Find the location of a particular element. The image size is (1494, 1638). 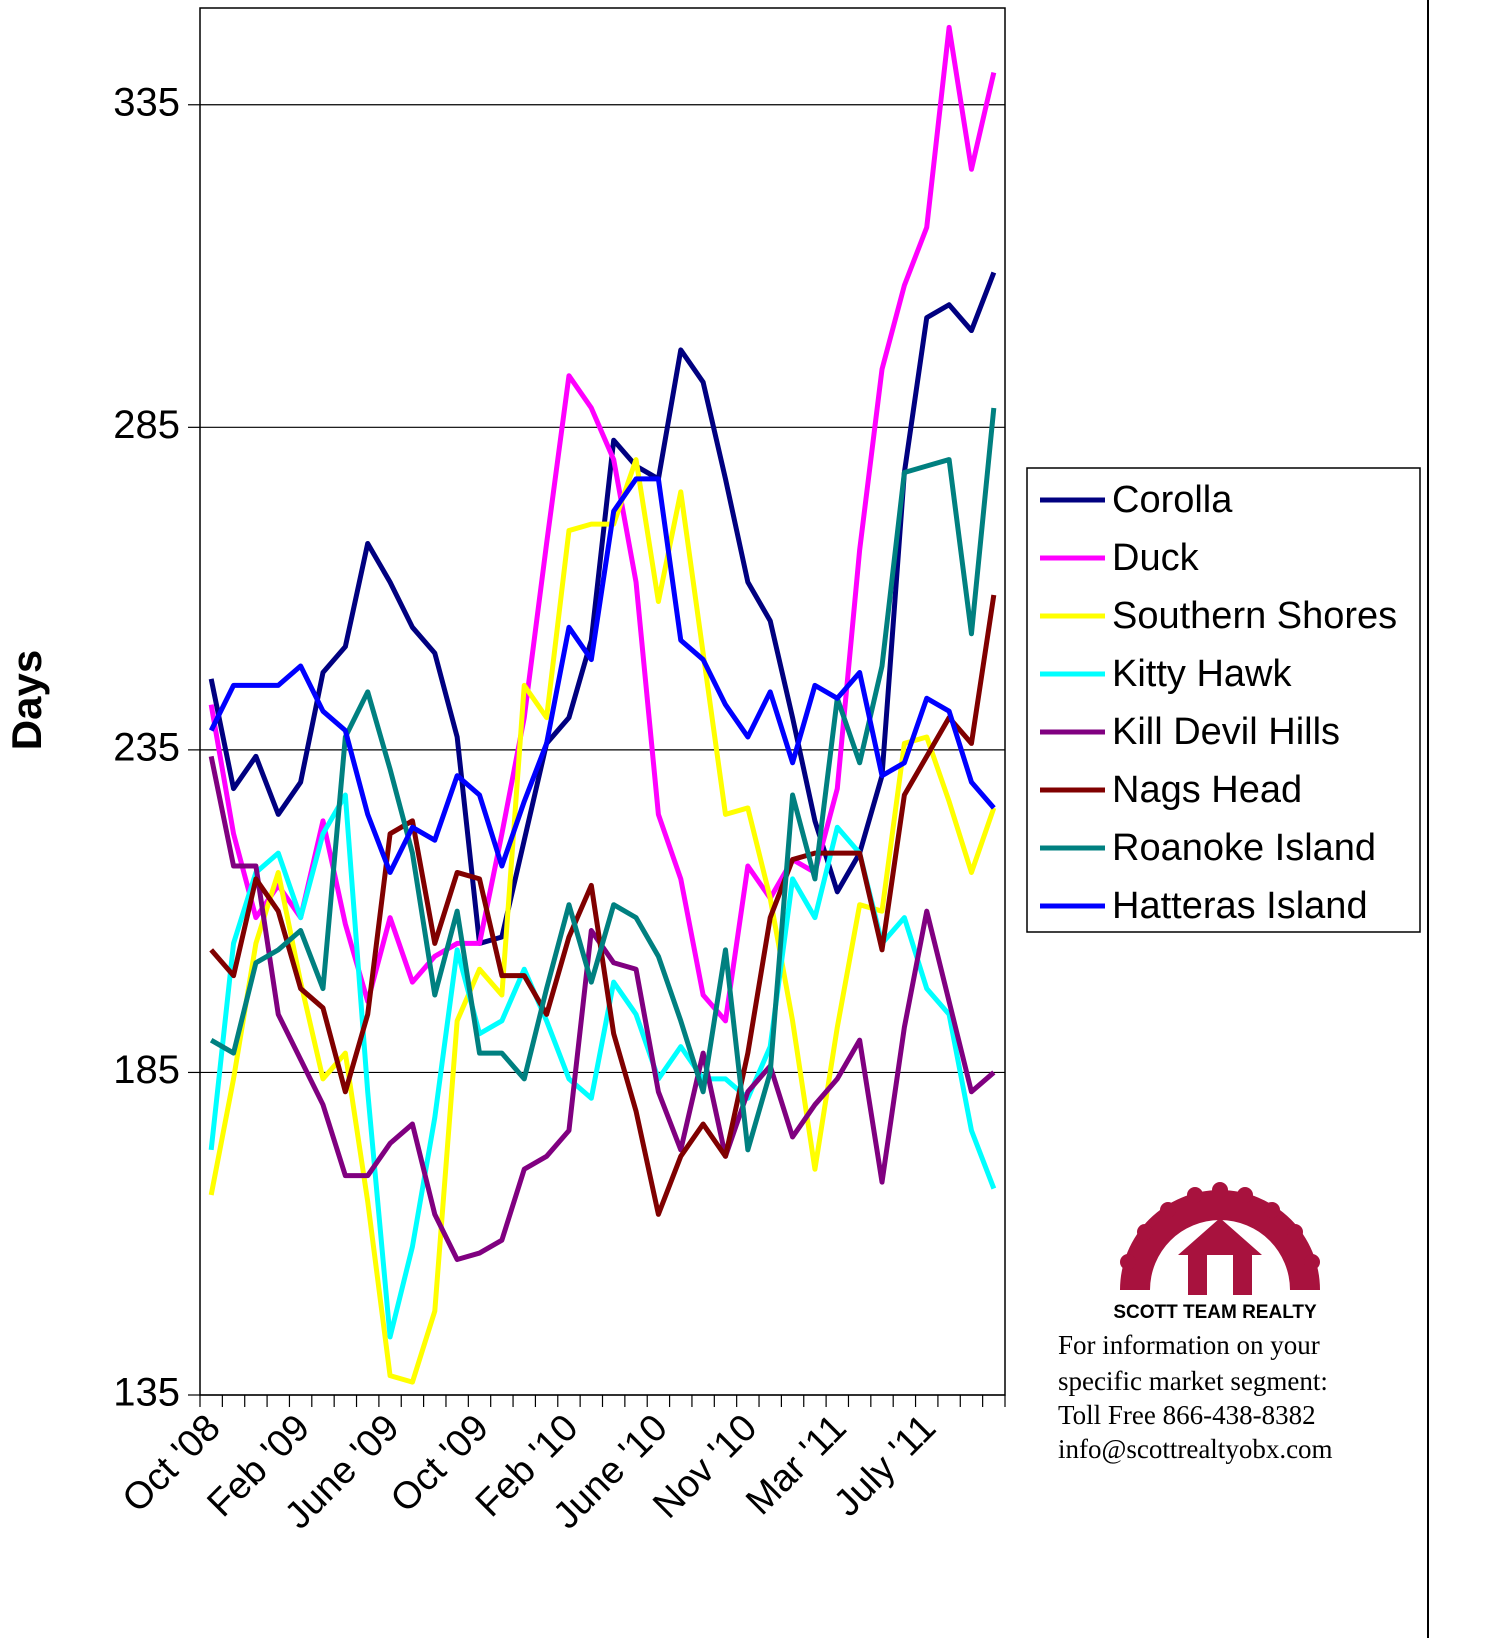

legend-label: Kill Devil Hills is located at coordinates (1226, 732).